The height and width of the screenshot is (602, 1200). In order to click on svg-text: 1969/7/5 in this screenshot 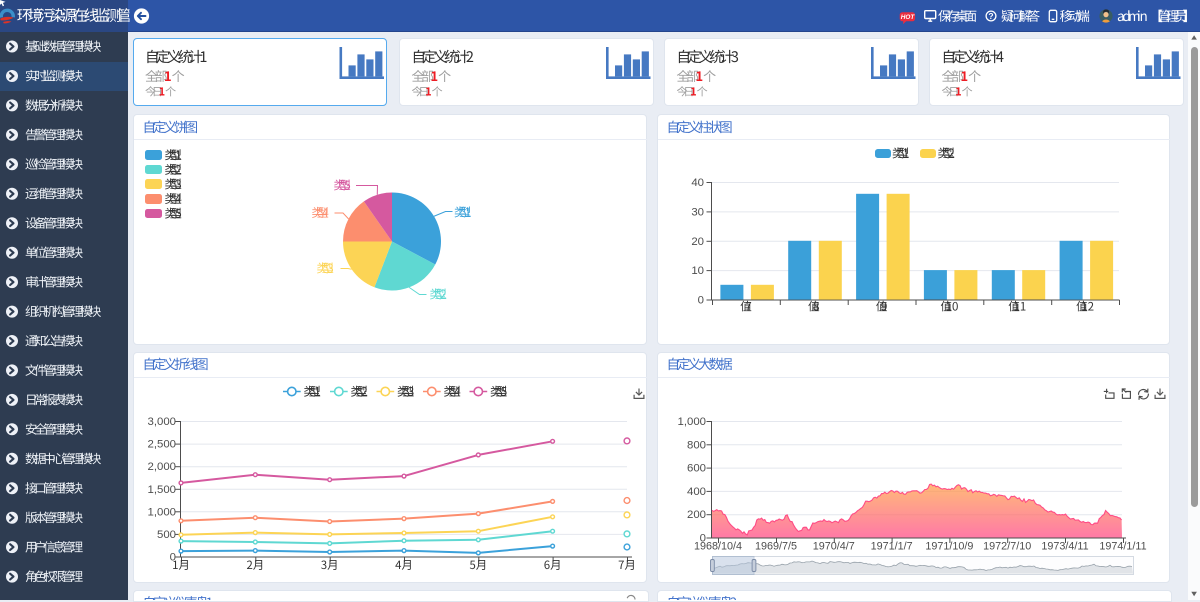, I will do `click(776, 547)`.